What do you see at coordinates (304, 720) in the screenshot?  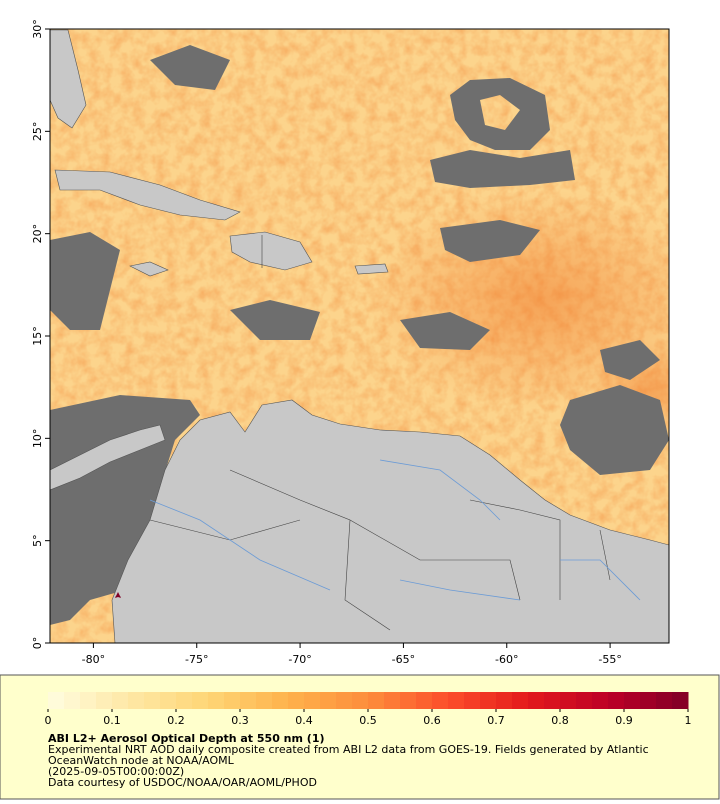 I see `colorbar-tick-label: 0.4` at bounding box center [304, 720].